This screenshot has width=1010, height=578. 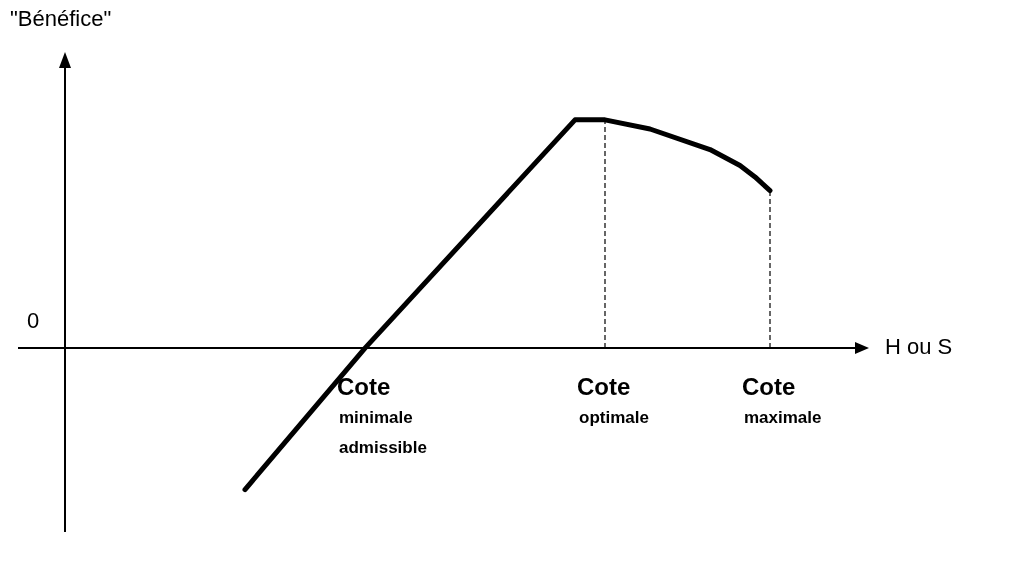 I want to click on text: 0, so click(x=33, y=321).